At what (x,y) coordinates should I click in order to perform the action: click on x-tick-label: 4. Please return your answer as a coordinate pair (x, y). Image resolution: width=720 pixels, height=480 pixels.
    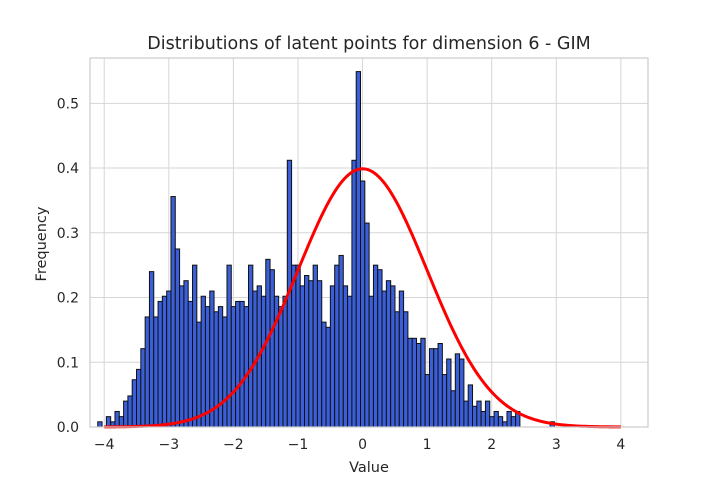
    Looking at the image, I should click on (620, 445).